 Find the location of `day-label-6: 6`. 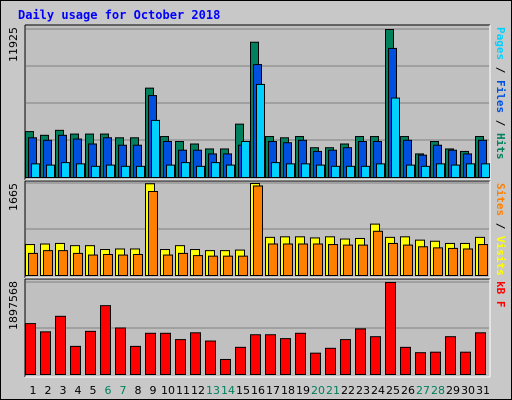

day-label-6: 6 is located at coordinates (108, 390).